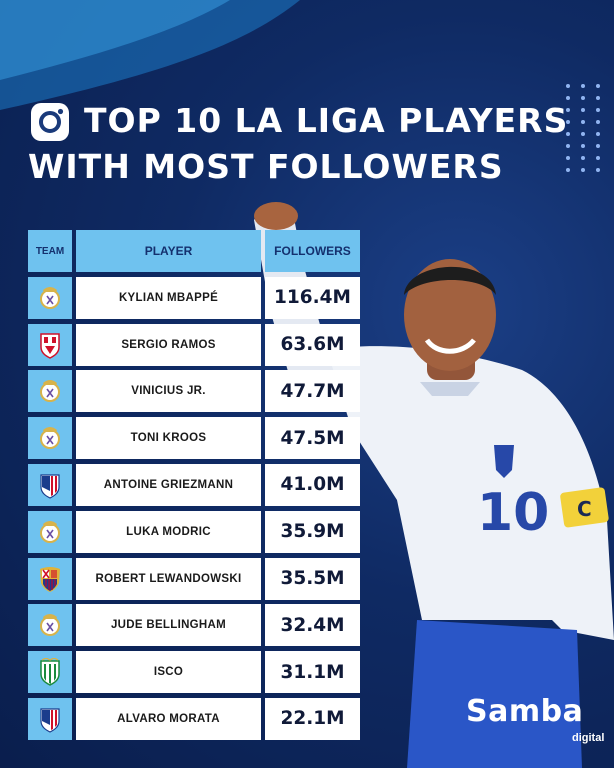 Image resolution: width=614 pixels, height=768 pixels. I want to click on follower-count: 32.4M, so click(312, 625).